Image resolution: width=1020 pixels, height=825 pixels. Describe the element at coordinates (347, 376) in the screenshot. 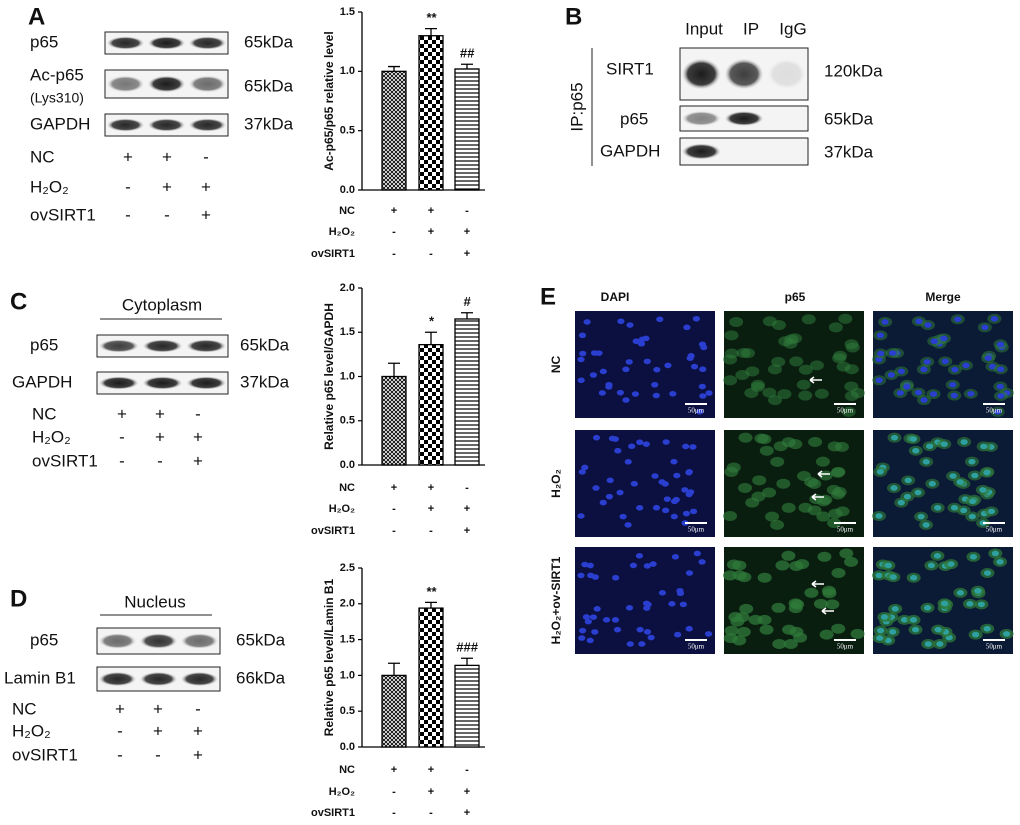

I see `label: 1.0` at that location.